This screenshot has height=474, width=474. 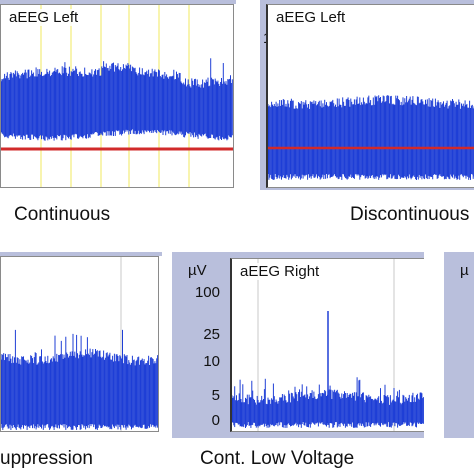 I want to click on caption-suppression: uppression, so click(x=46, y=458).